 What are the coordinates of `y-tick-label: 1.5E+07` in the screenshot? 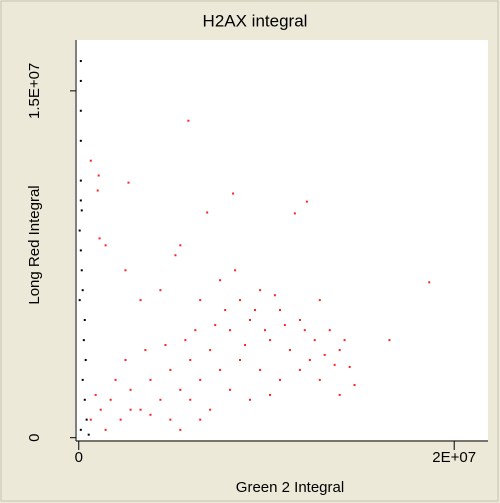 It's located at (34, 91).